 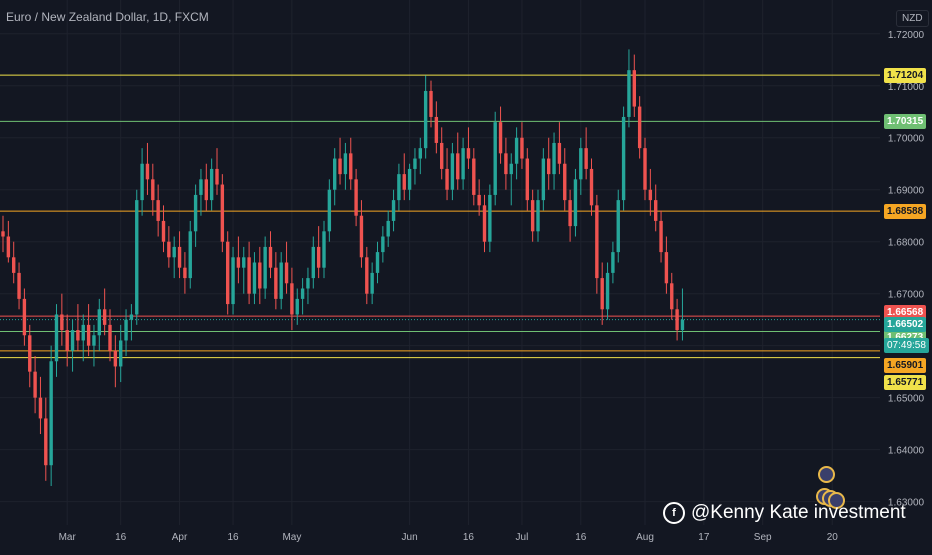 What do you see at coordinates (905, 313) in the screenshot?
I see `price-level-tag: 1.66568` at bounding box center [905, 313].